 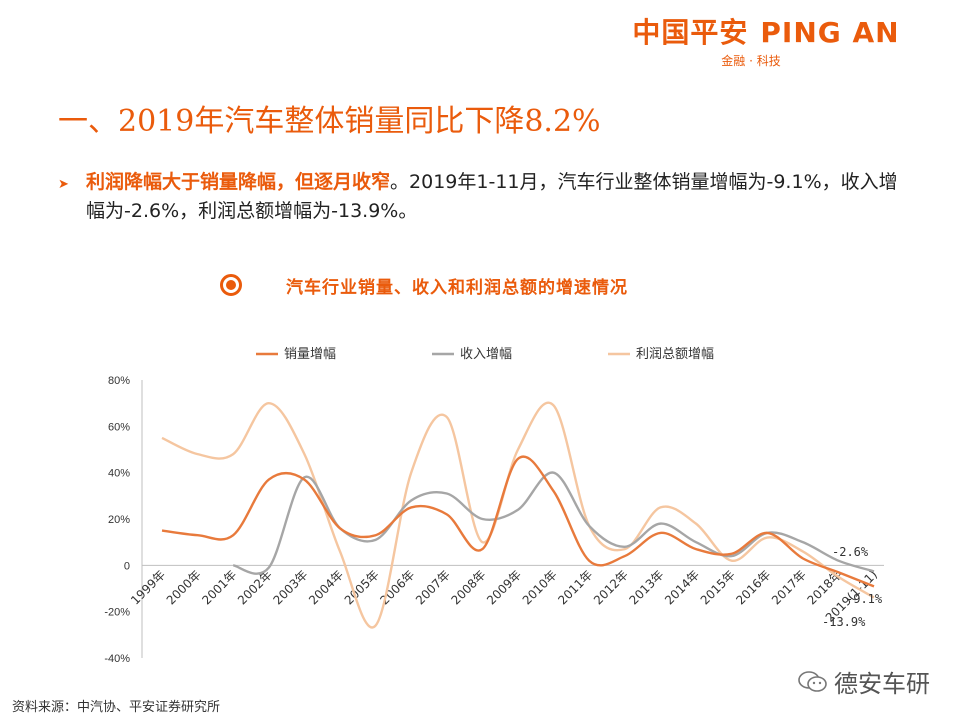 I want to click on pingan-logo: 中国平安 PING AN 金融 · 科技, so click(x=766, y=42).